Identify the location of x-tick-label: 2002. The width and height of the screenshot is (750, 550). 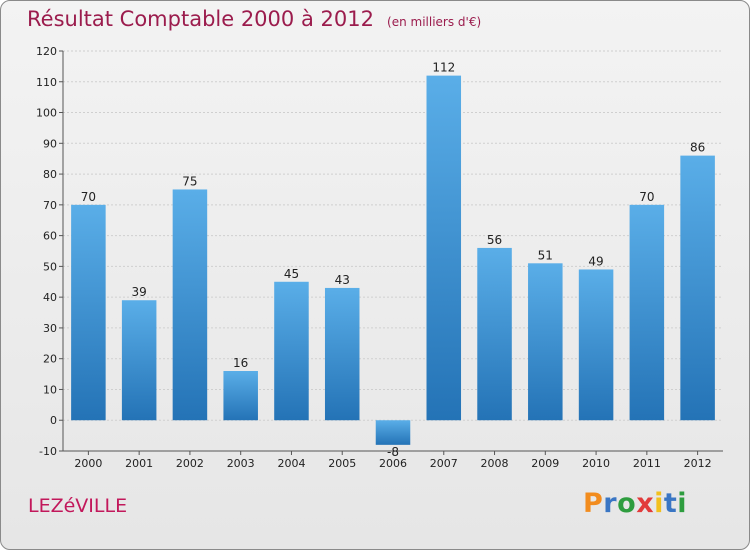
(190, 463).